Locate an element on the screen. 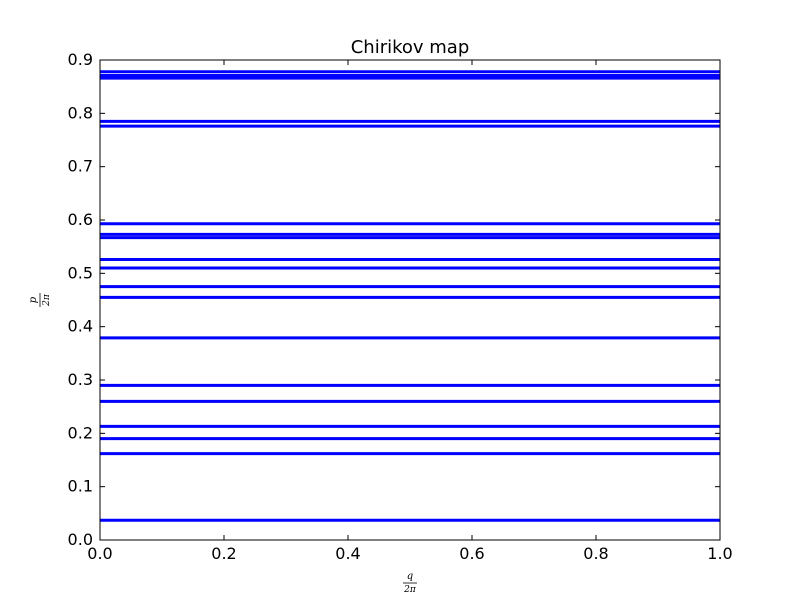  y-tick-label-0: 0.0 is located at coordinates (80, 539).